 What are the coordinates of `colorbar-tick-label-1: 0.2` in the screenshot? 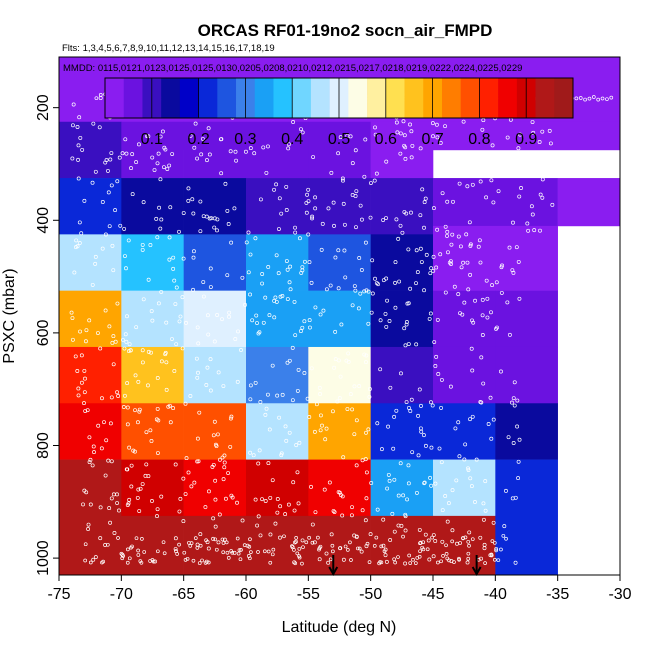 It's located at (198, 139).